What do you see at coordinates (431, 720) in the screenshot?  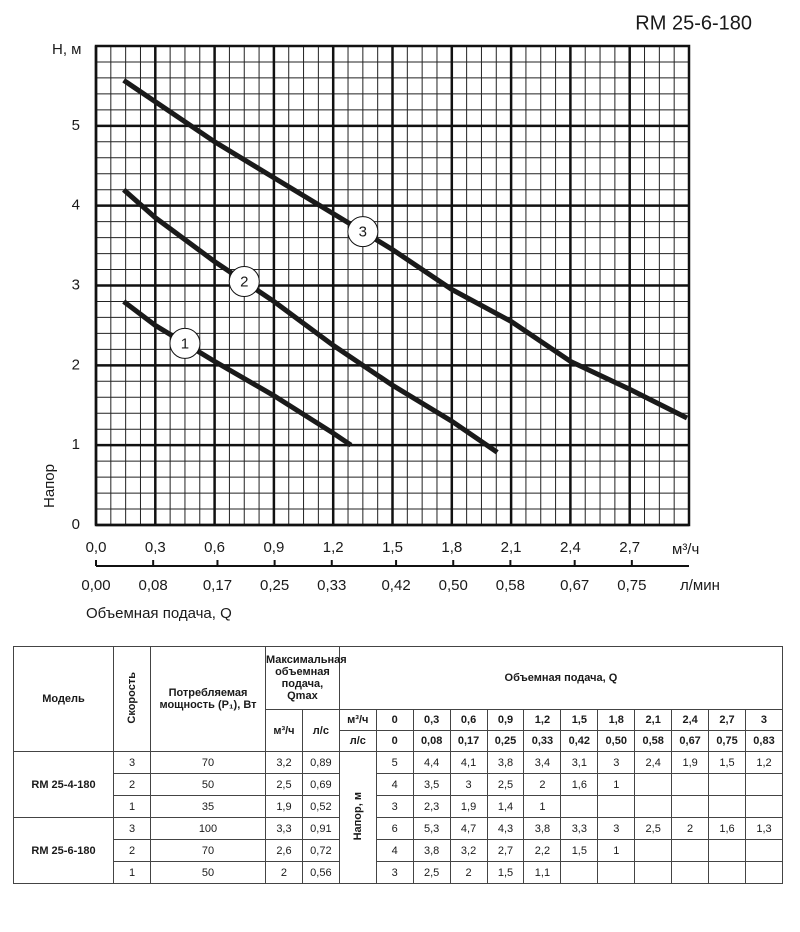 I see `flow-cell: 0,3` at bounding box center [431, 720].